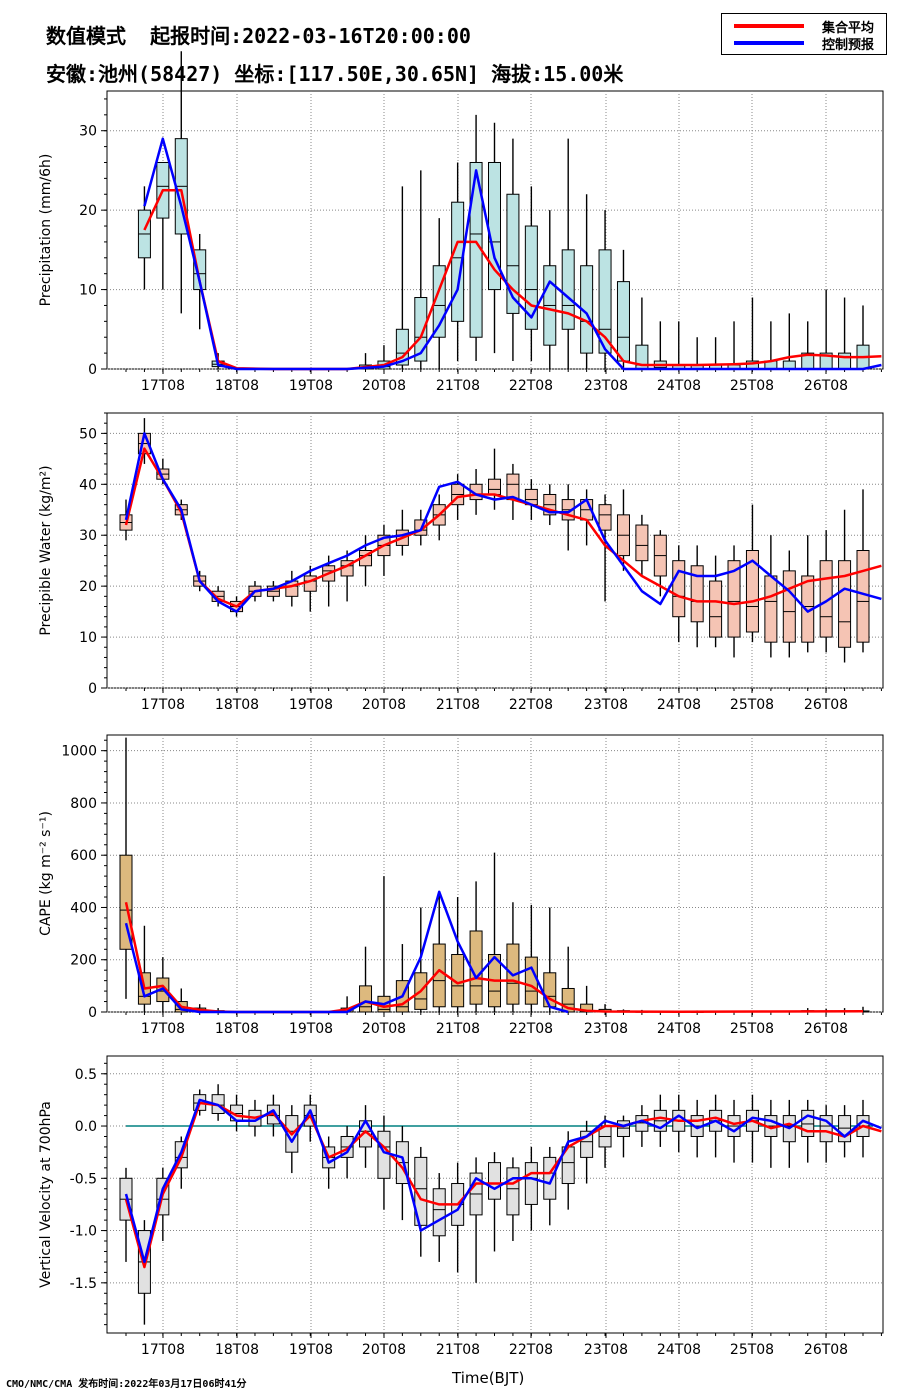 The image size is (900, 1400). What do you see at coordinates (86, 1075) in the screenshot?
I see `y-tick-label: 0.5` at bounding box center [86, 1075].